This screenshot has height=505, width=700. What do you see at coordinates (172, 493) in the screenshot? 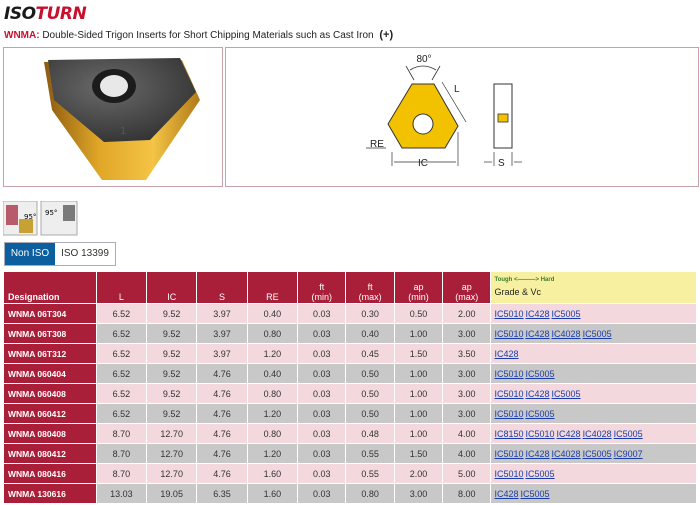
I see `value-cell: 19.05` at bounding box center [172, 493].